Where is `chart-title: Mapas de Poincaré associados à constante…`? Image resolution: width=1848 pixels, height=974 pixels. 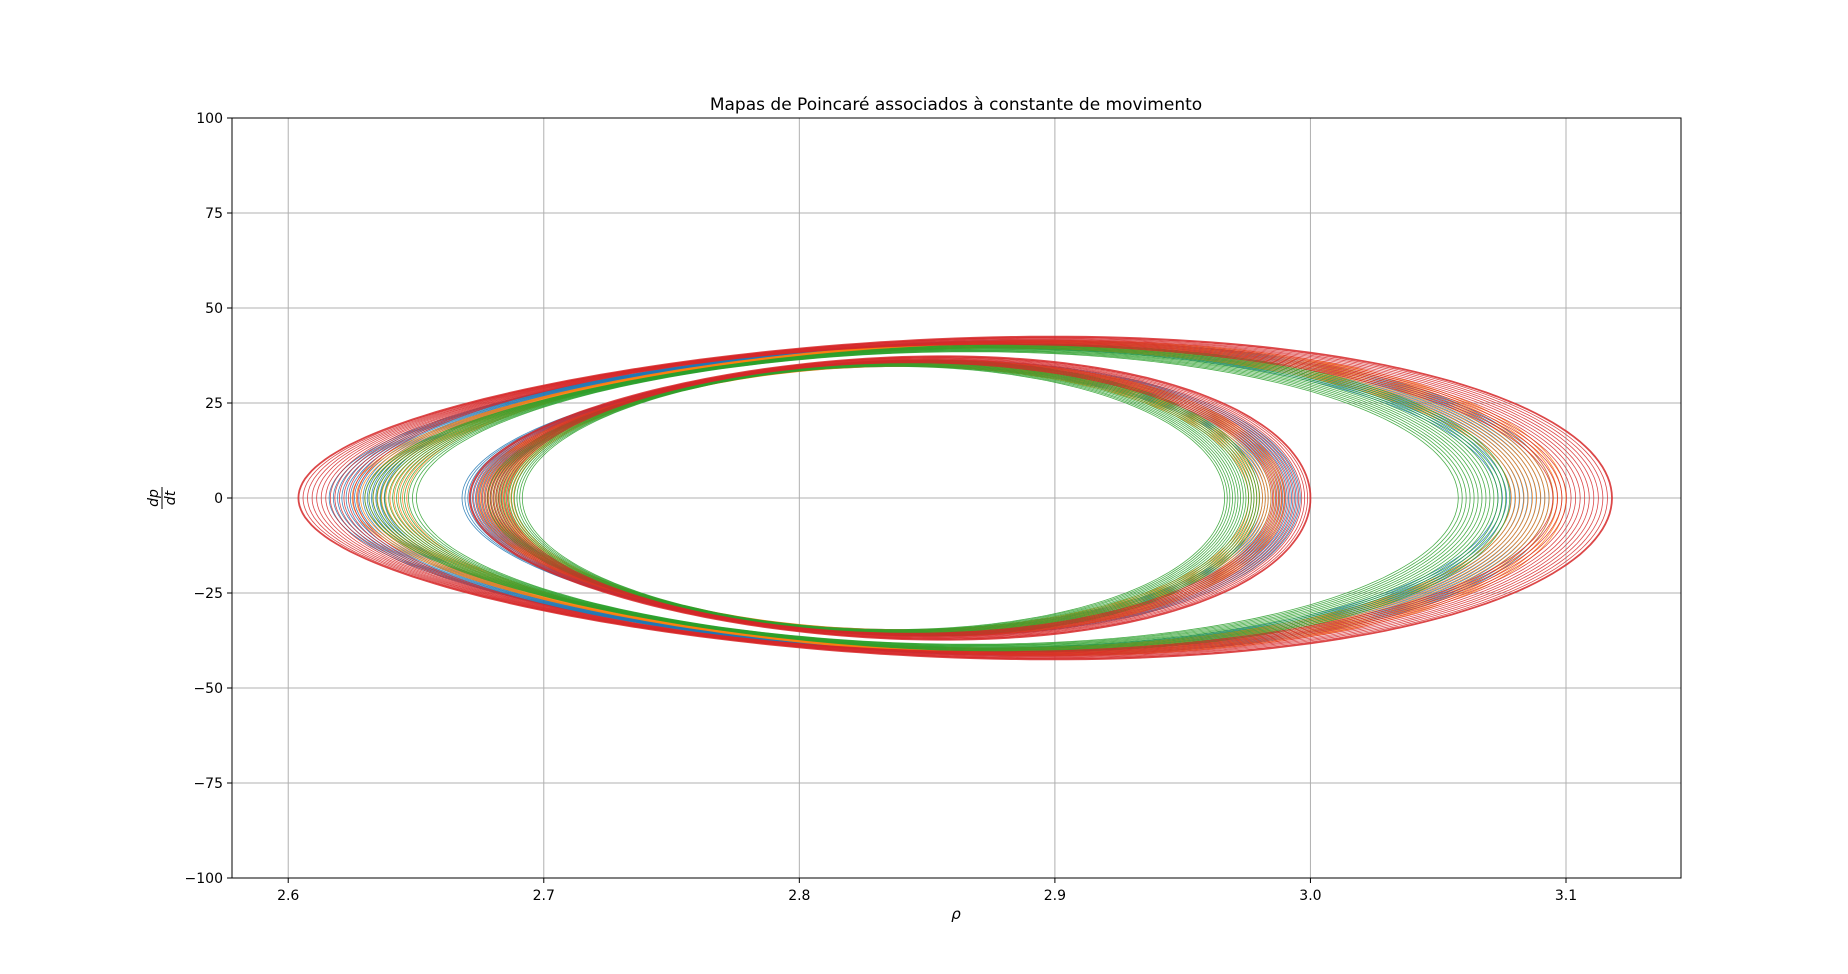
chart-title: Mapas de Poincaré associados à constante… is located at coordinates (956, 105).